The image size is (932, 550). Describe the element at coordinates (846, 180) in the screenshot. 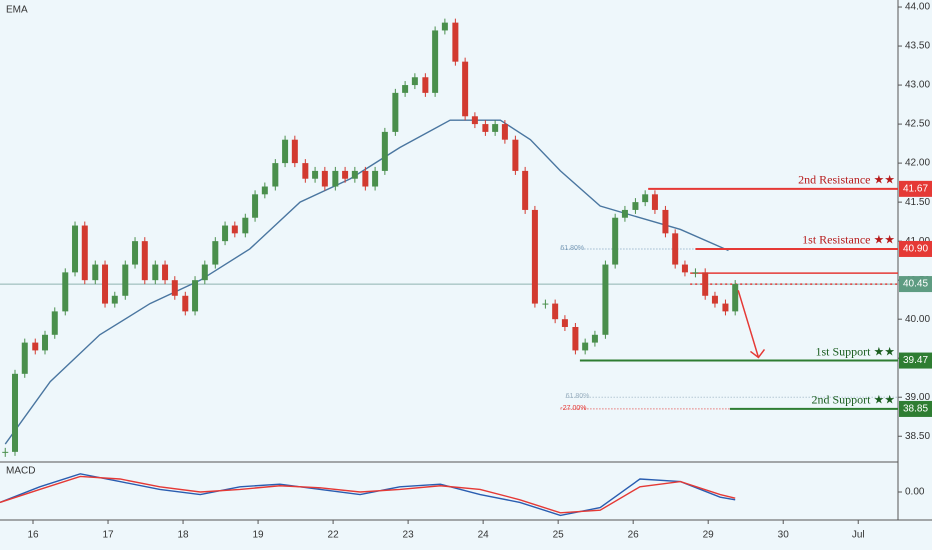

I see `level-label: 2nd Resistance ★★` at that location.